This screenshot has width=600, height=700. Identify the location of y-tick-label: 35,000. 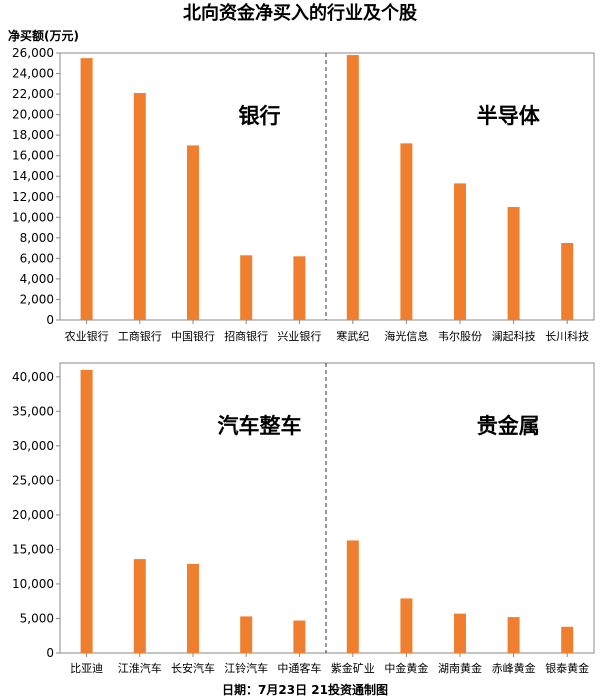
(33, 411).